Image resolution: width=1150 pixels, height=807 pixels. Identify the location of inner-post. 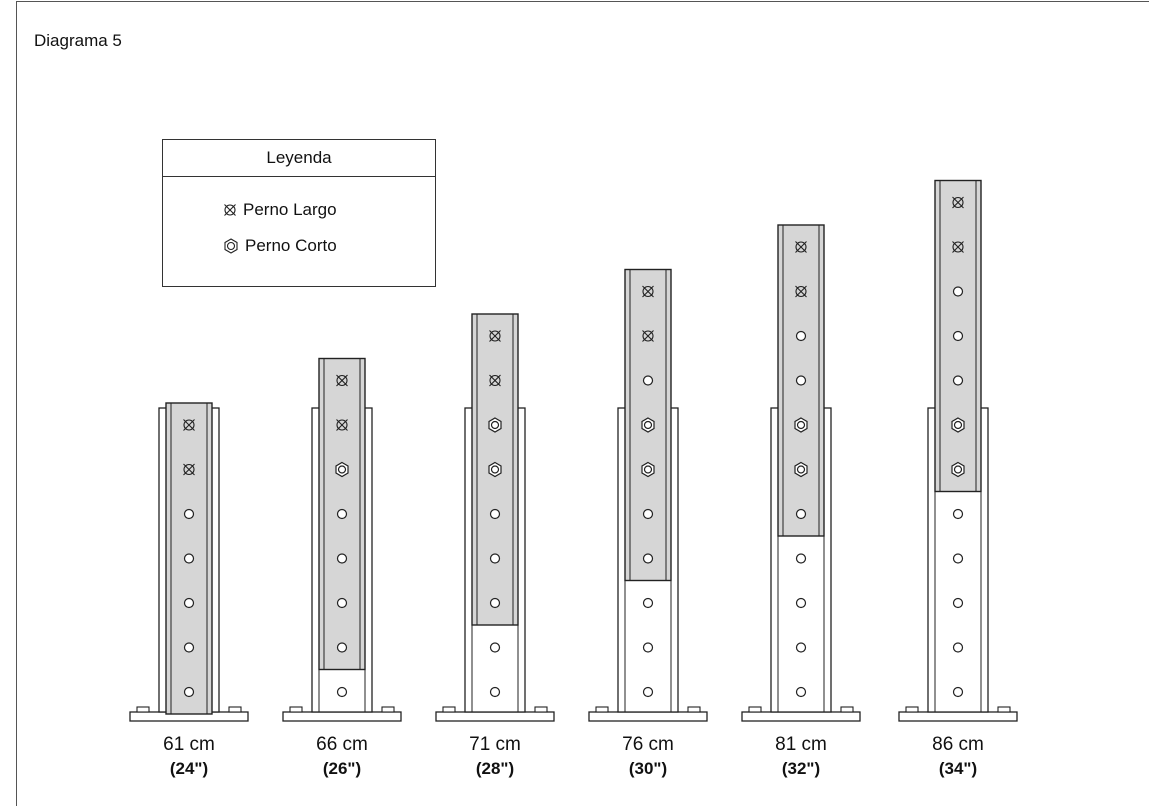
(801, 380).